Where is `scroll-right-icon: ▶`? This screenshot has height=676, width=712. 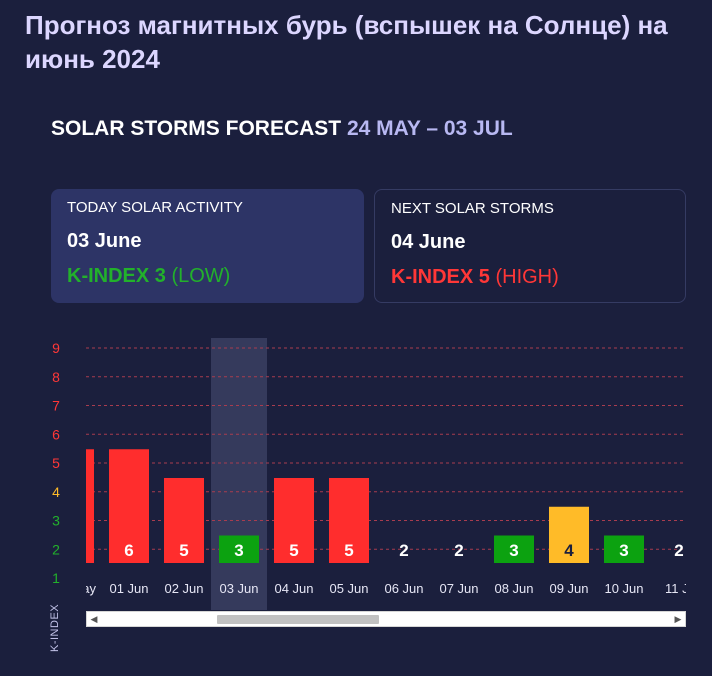 scroll-right-icon: ▶ is located at coordinates (678, 619).